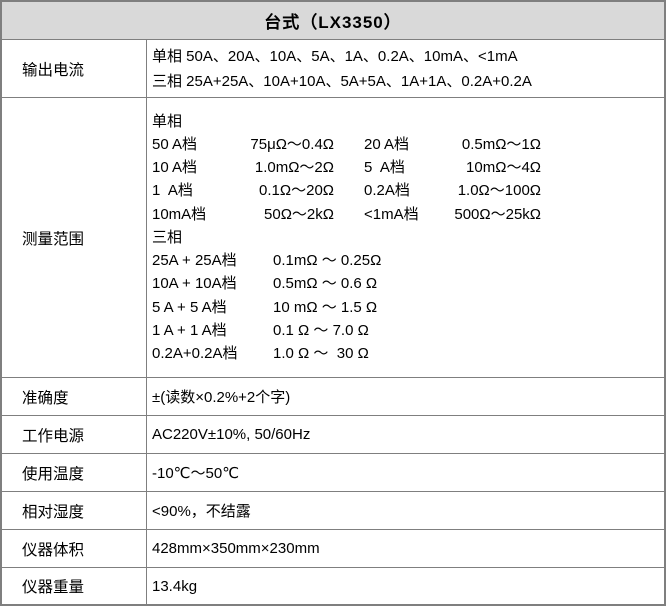  What do you see at coordinates (201, 511) in the screenshot?
I see `row-value: <90%，不结露` at bounding box center [201, 511].